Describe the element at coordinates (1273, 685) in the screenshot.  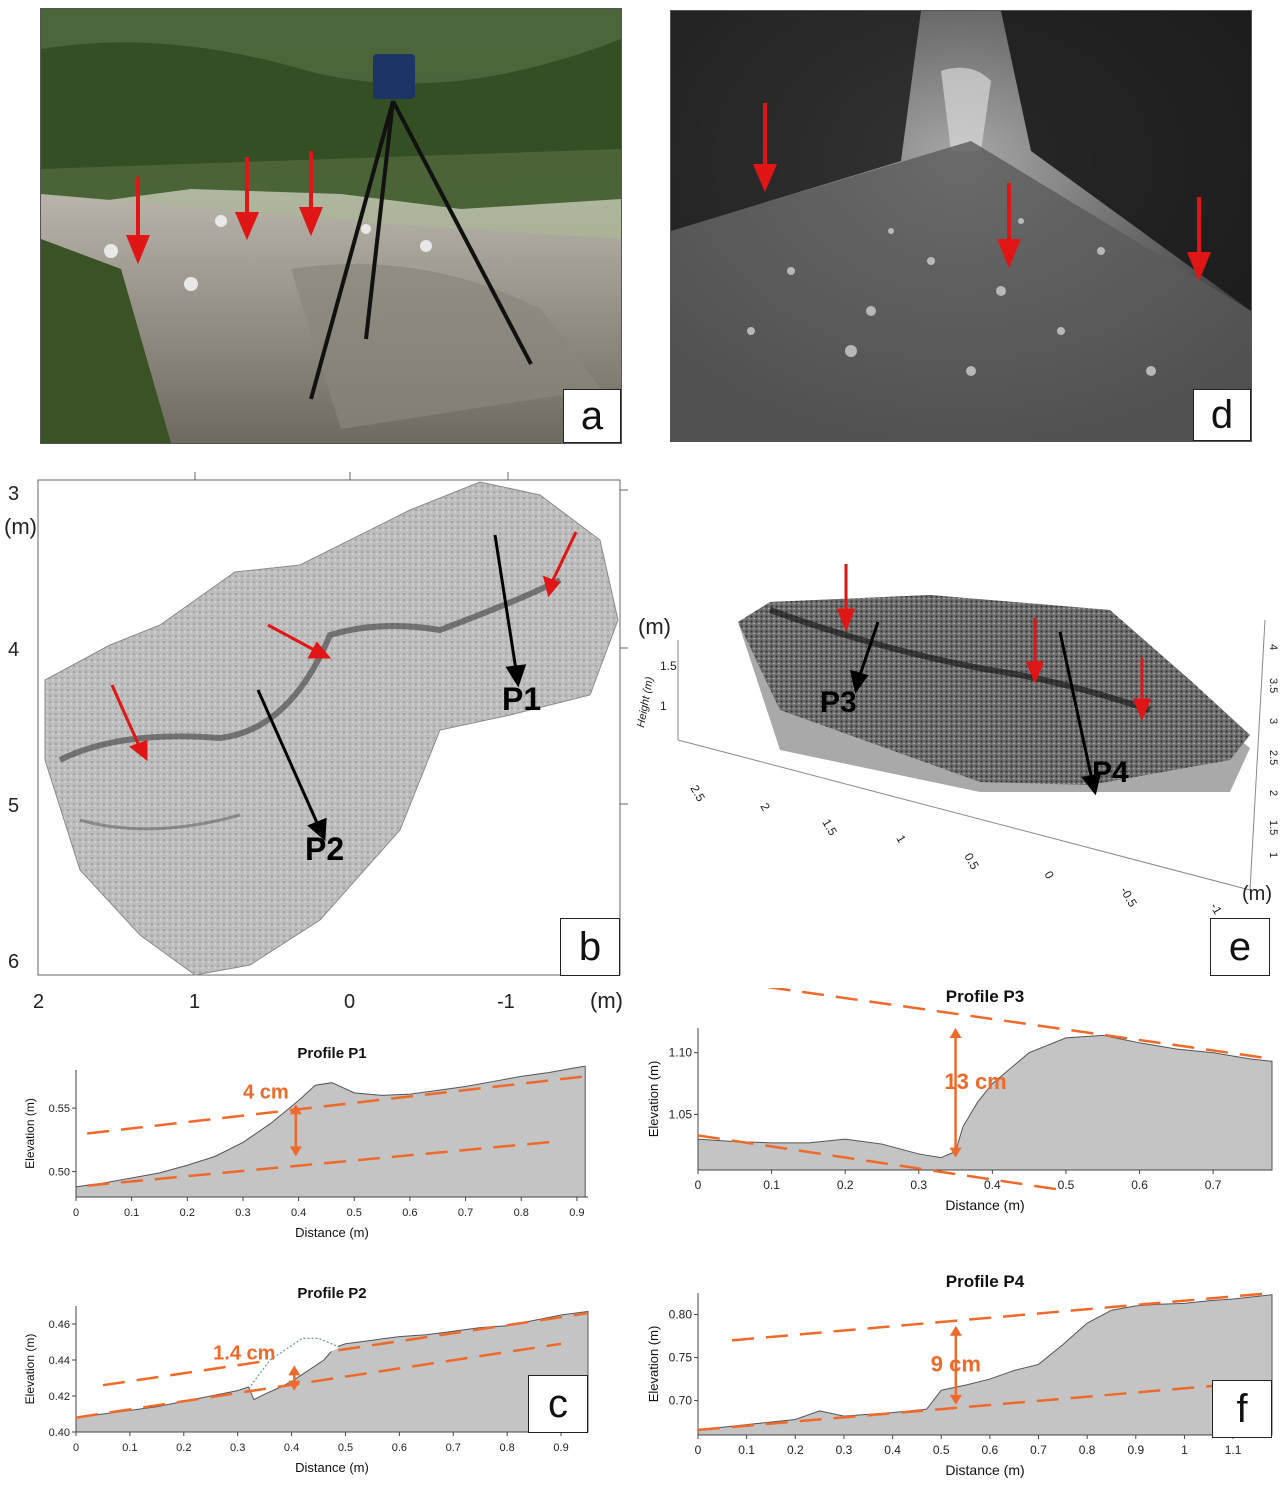
I see `e-y-tick-3-5: 3.5` at that location.